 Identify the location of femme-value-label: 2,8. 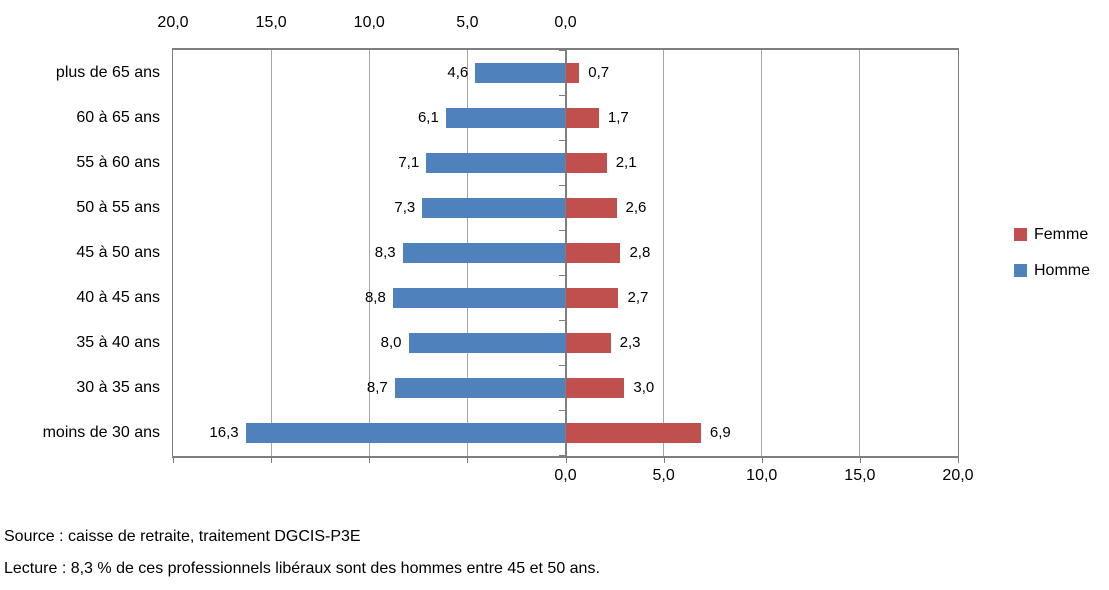
(640, 252).